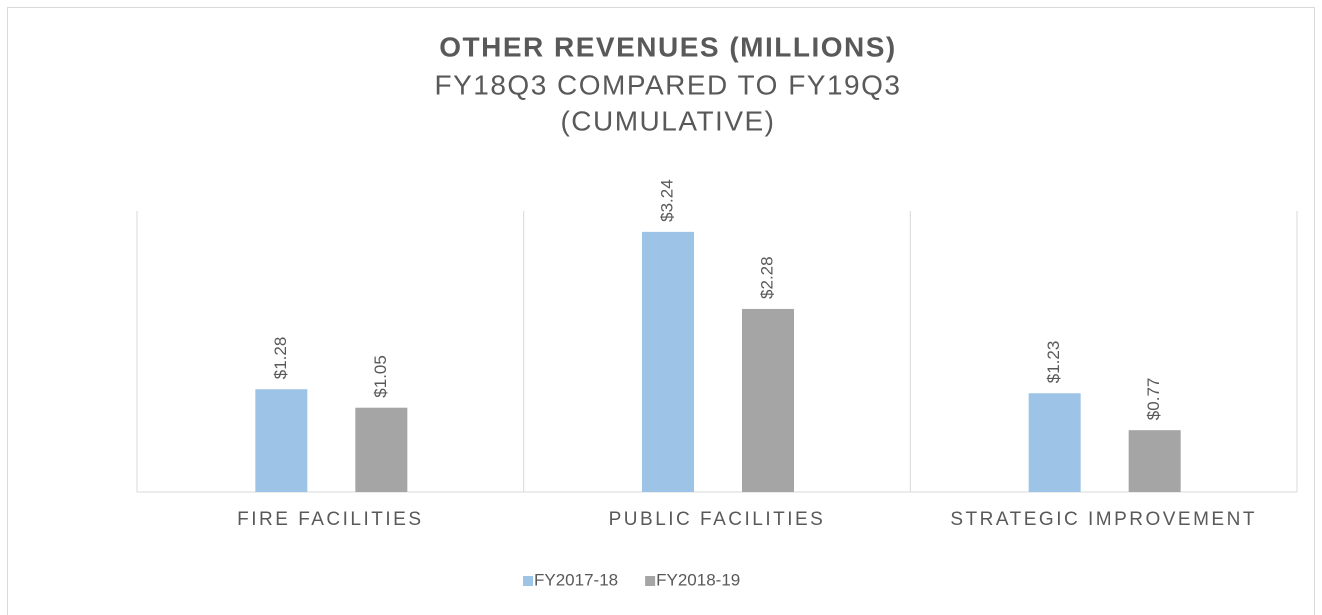 Image resolution: width=1322 pixels, height=615 pixels. What do you see at coordinates (668, 84) in the screenshot?
I see `chart-subtitle: FY18Q3 COMPARED TO FY19Q3` at bounding box center [668, 84].